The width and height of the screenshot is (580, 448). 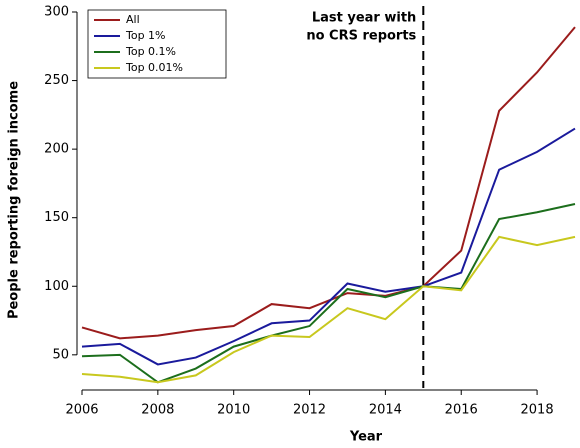 What do you see at coordinates (150, 51) in the screenshot?
I see `legend-label: Top 0.1%` at bounding box center [150, 51].